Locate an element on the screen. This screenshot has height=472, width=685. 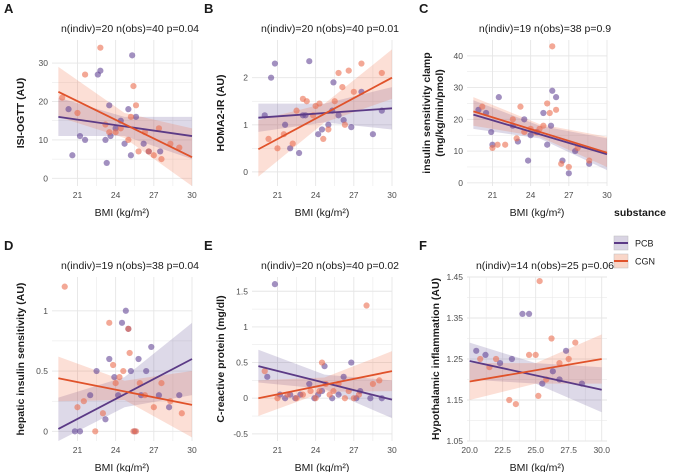
panel-letter: F is located at coordinates (423, 245).